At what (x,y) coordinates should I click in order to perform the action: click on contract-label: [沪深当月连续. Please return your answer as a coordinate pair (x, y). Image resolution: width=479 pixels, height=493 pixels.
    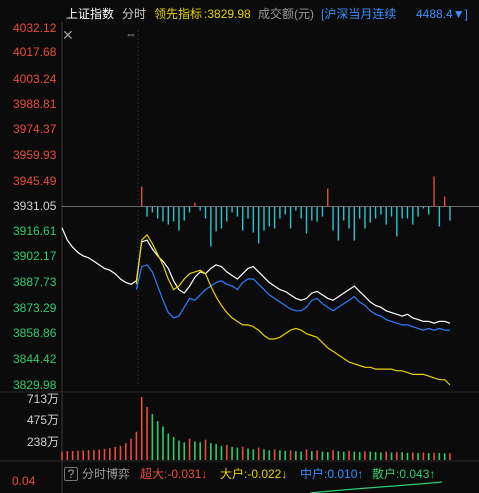
    Looking at the image, I should click on (359, 14).